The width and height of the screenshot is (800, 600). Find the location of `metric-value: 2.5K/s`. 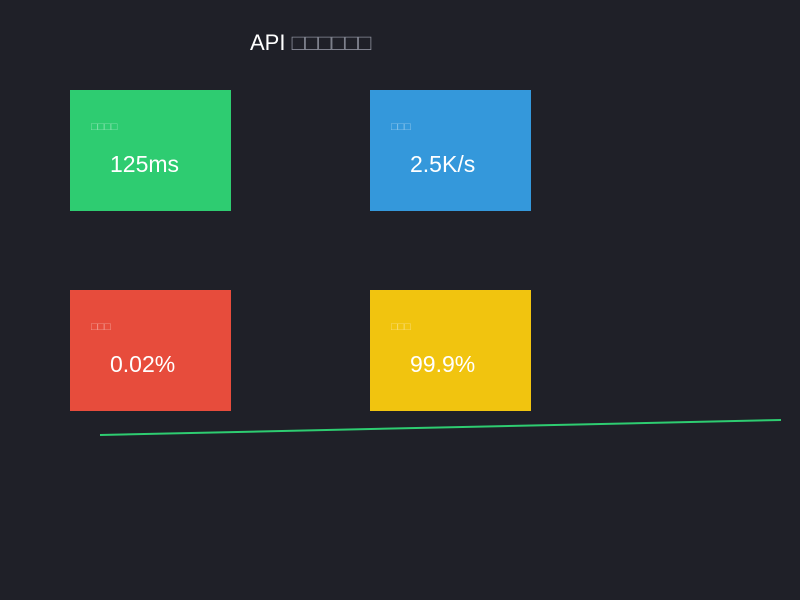

metric-value: 2.5K/s is located at coordinates (443, 164).